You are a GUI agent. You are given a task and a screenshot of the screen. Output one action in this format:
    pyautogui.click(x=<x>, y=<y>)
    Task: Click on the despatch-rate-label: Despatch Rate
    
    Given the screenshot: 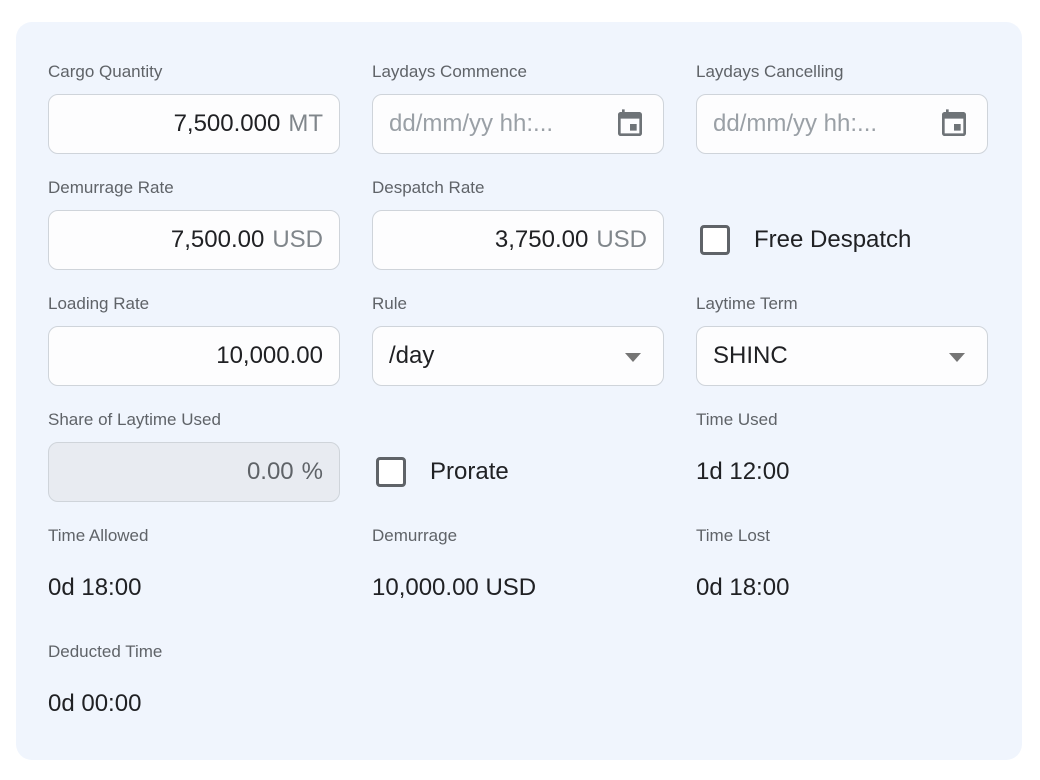 What is the action you would take?
    pyautogui.click(x=428, y=187)
    